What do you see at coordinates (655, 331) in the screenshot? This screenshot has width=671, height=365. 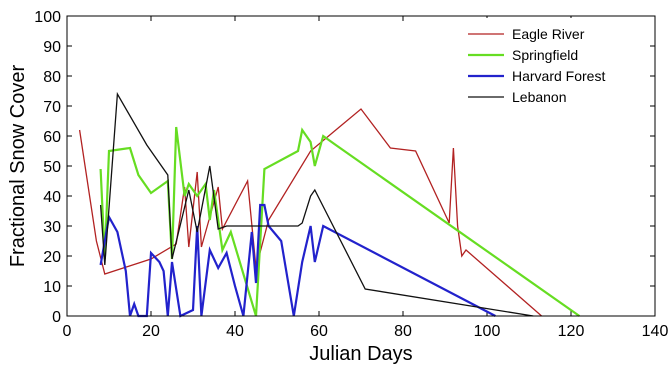 I see `x-tick-label: 140` at bounding box center [655, 331].